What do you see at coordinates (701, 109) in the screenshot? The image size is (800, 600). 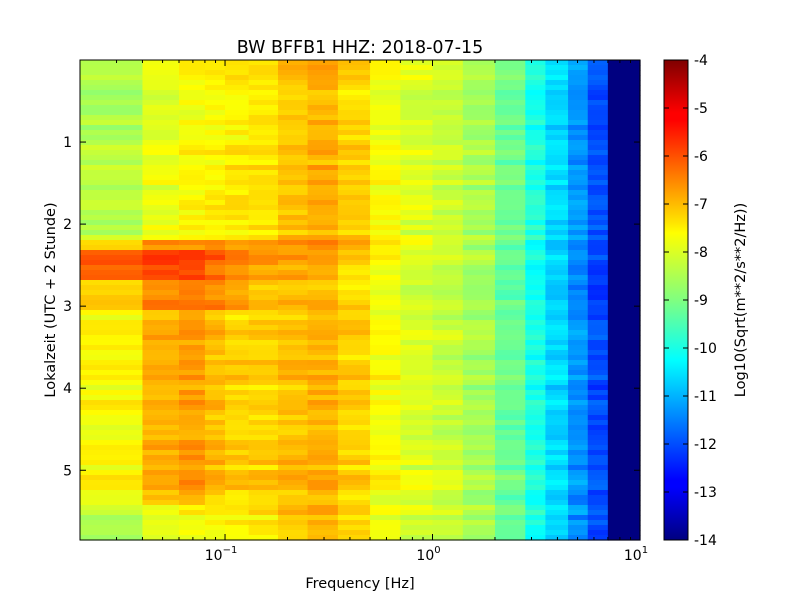 I see `colorbar-tick-label: -5` at bounding box center [701, 109].